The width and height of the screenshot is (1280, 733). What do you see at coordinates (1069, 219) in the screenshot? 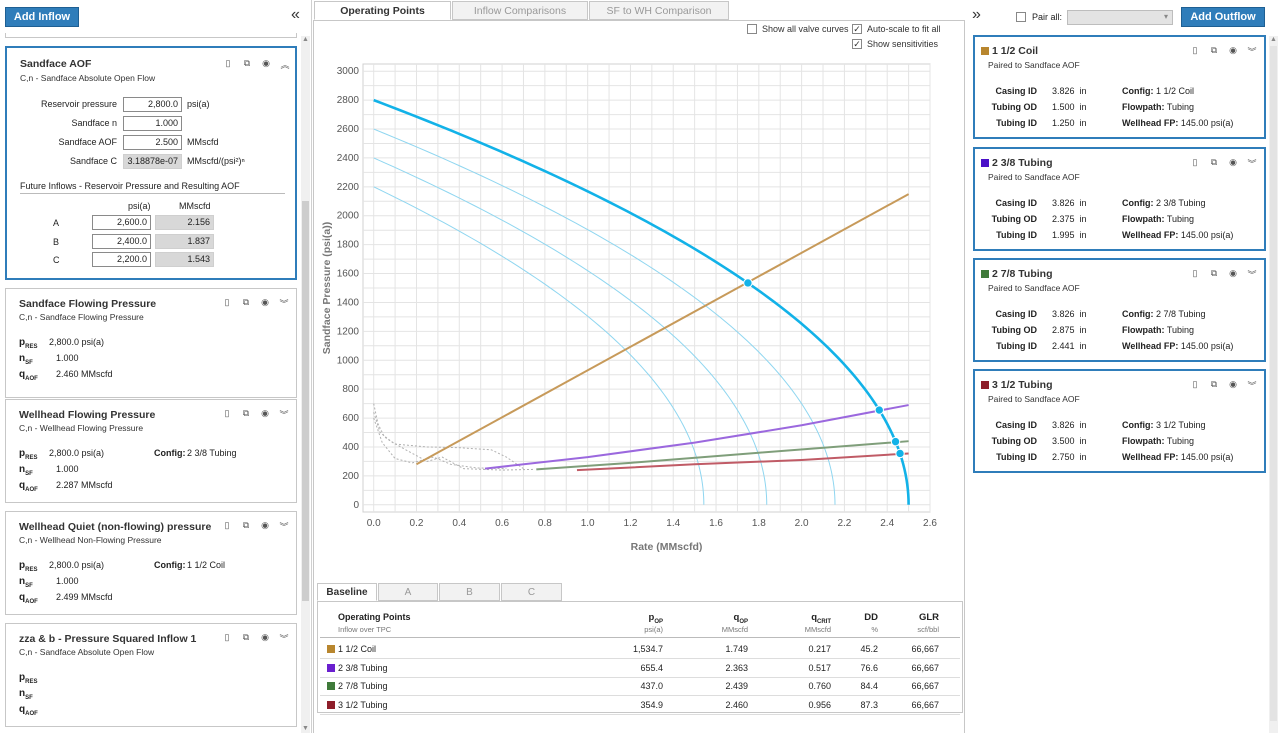
I see `tubing-od-value: 2.375 in` at bounding box center [1069, 219].